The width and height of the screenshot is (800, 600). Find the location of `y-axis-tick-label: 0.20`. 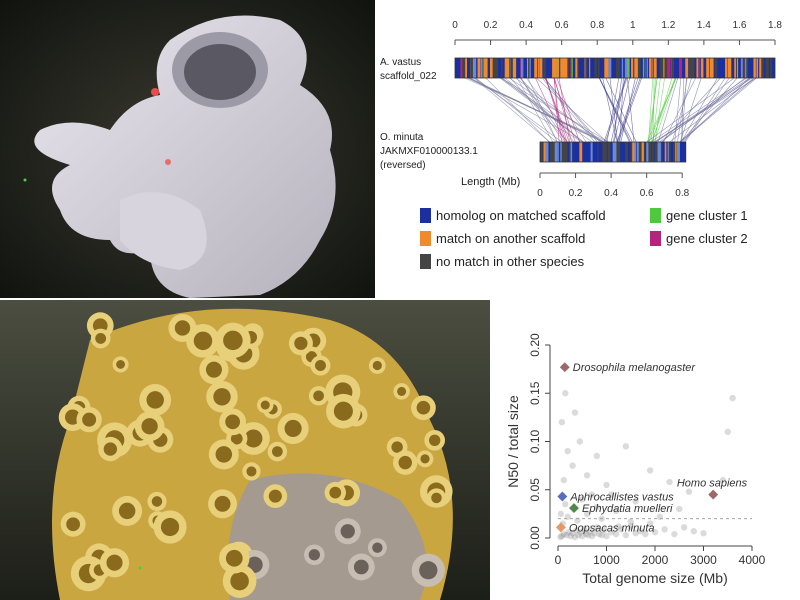

y-axis-tick-label: 0.20 is located at coordinates (535, 345).